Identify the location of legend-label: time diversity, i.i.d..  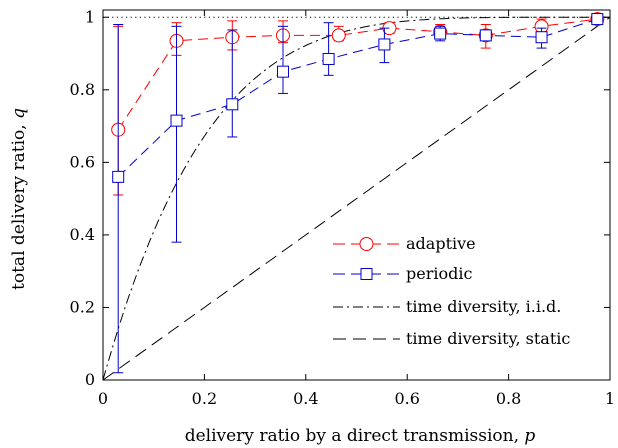
(483, 306).